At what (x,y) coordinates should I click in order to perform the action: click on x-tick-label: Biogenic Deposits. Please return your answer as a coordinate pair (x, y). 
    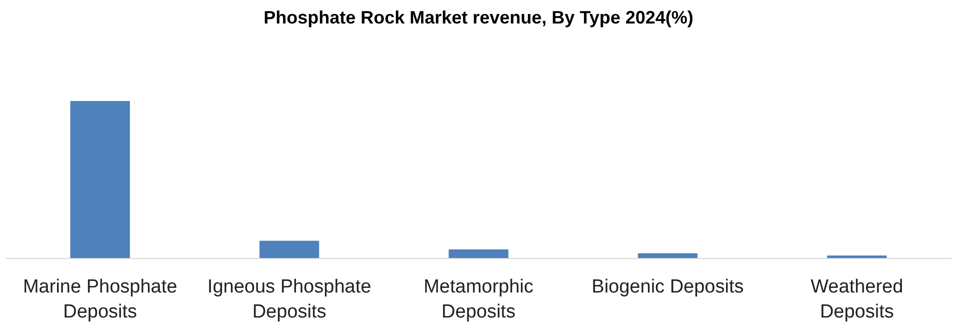
    Looking at the image, I should click on (668, 287).